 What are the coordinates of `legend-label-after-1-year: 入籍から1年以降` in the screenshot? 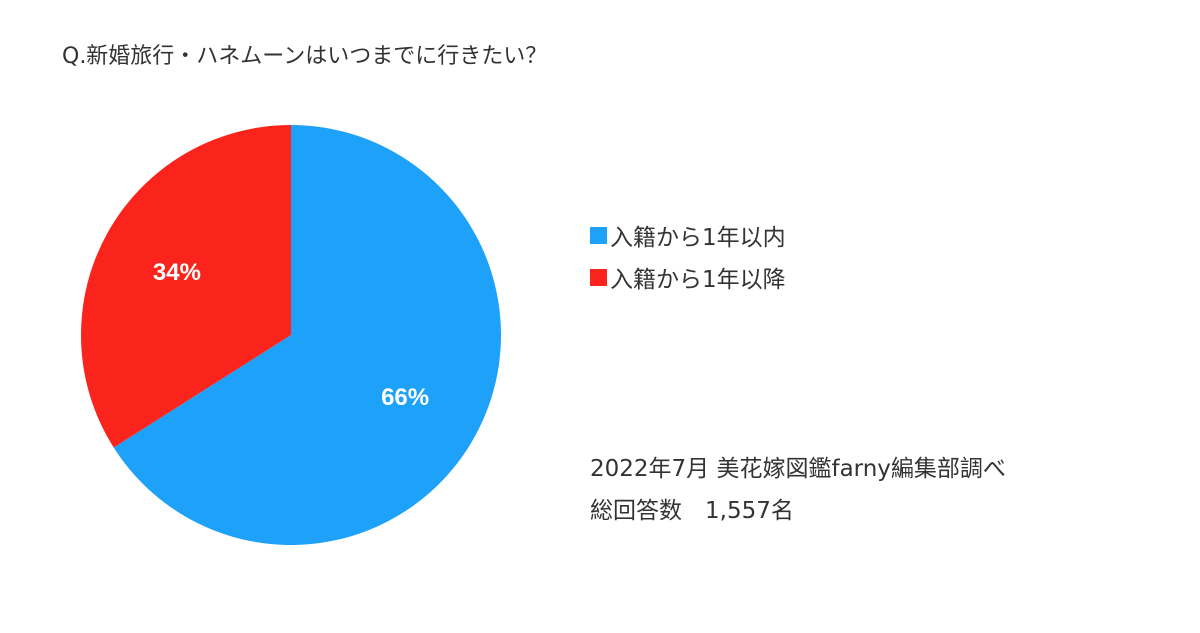 It's located at (698, 280).